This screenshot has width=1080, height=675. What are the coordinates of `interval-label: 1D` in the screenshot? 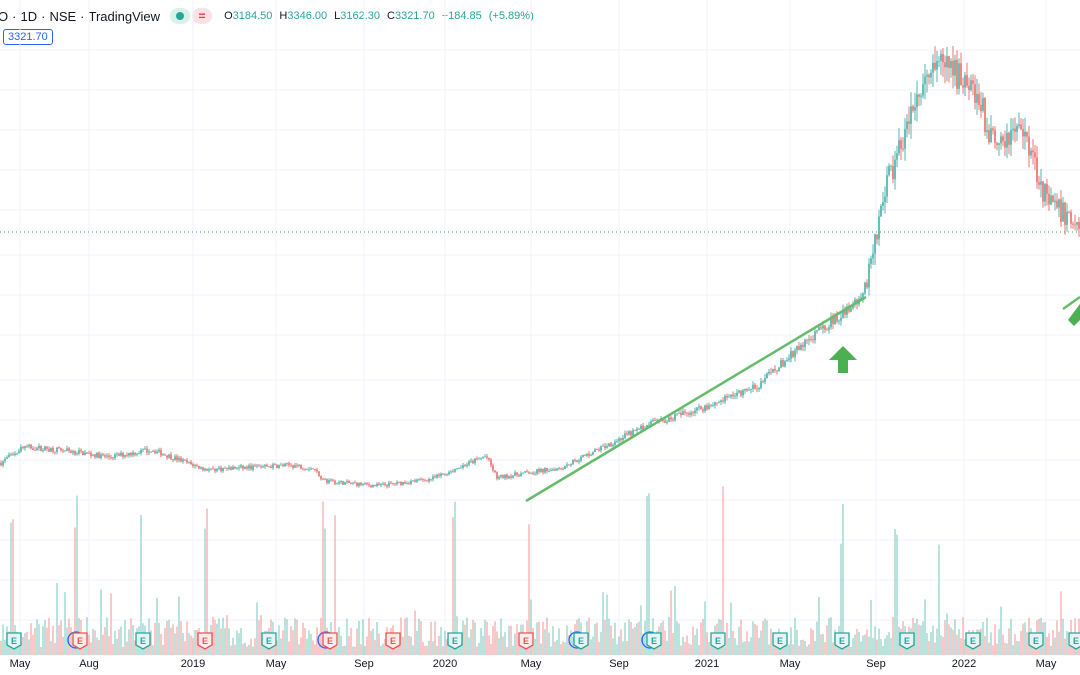 It's located at (29, 16).